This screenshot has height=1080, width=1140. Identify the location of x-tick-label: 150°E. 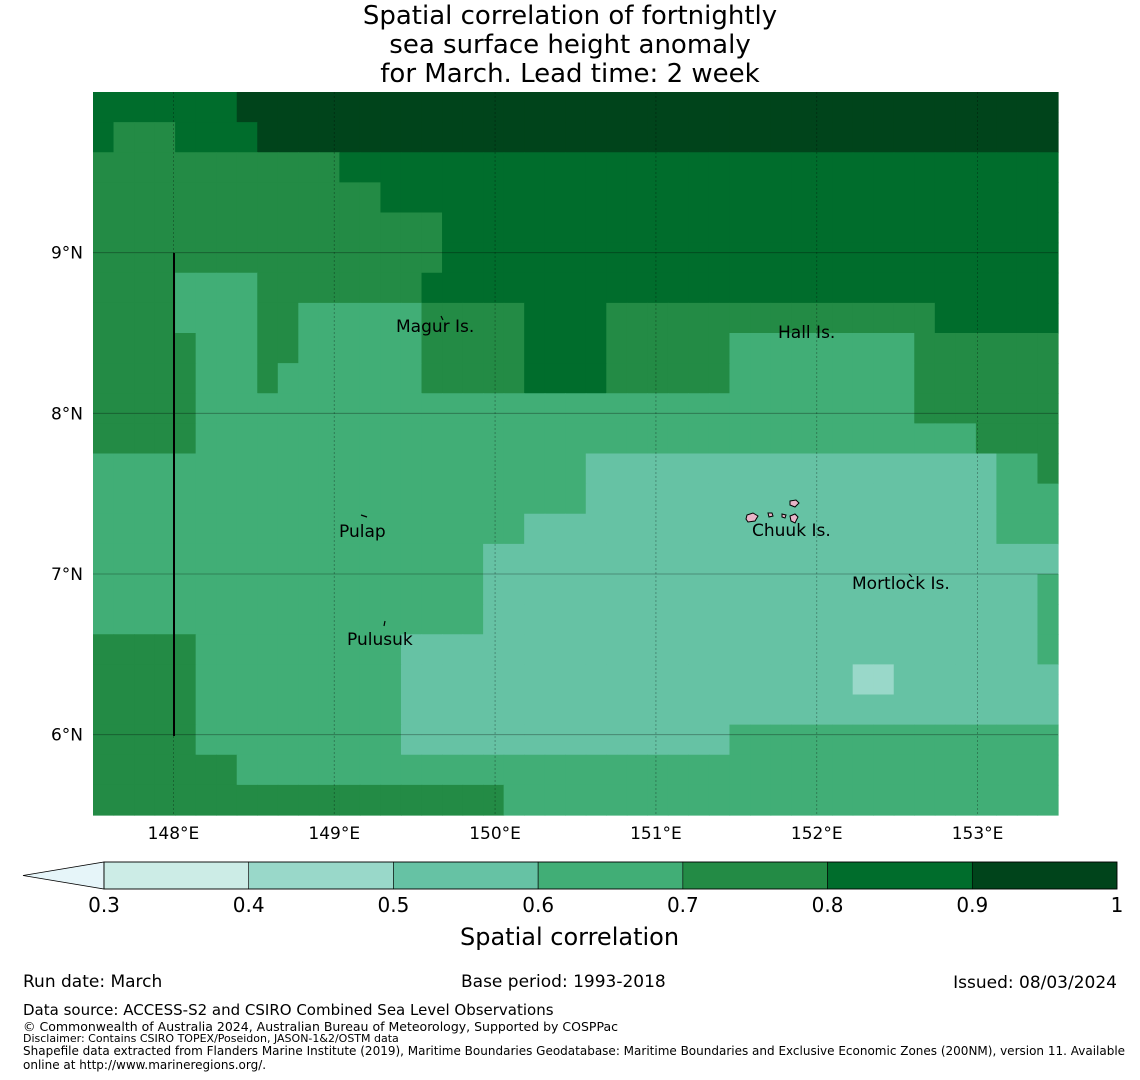
(495, 834).